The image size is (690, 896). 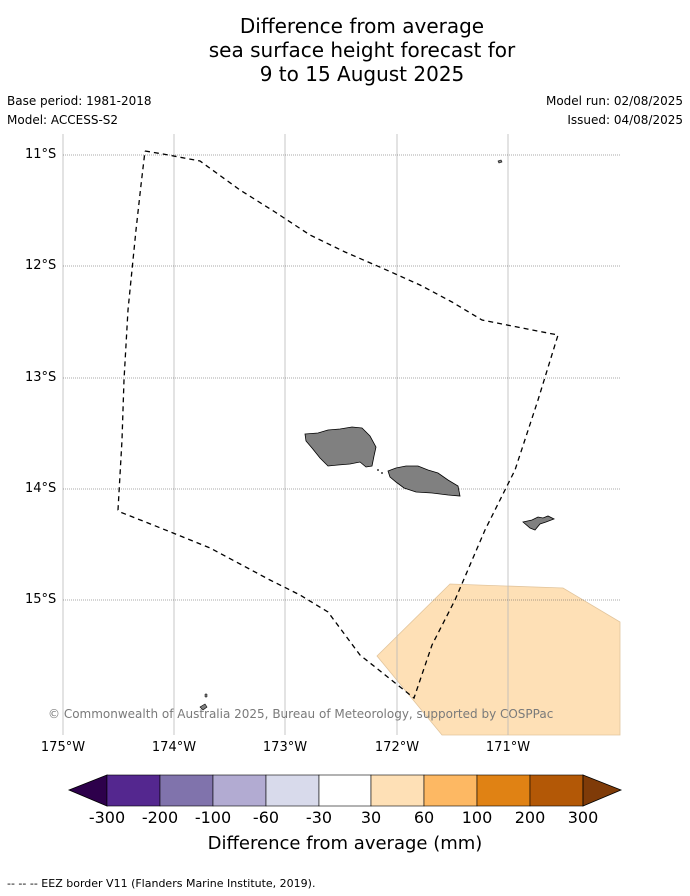 What do you see at coordinates (371, 817) in the screenshot?
I see `colorbar-tick-6: 30` at bounding box center [371, 817].